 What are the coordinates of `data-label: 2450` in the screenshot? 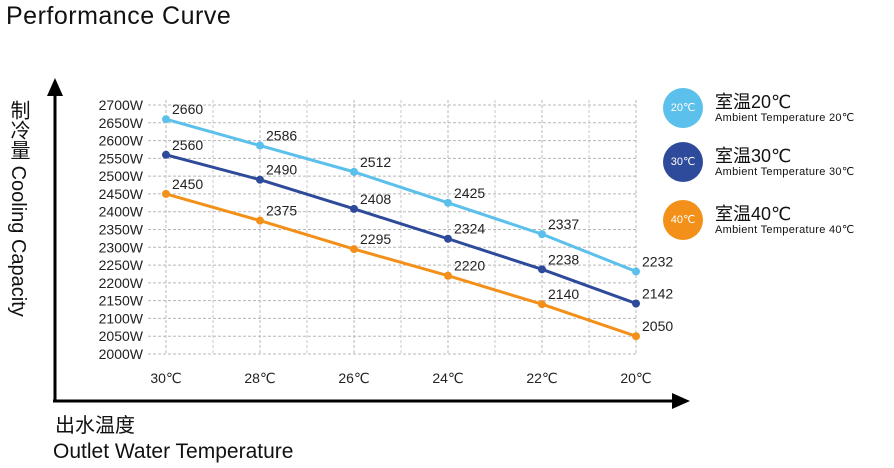 It's located at (187, 184).